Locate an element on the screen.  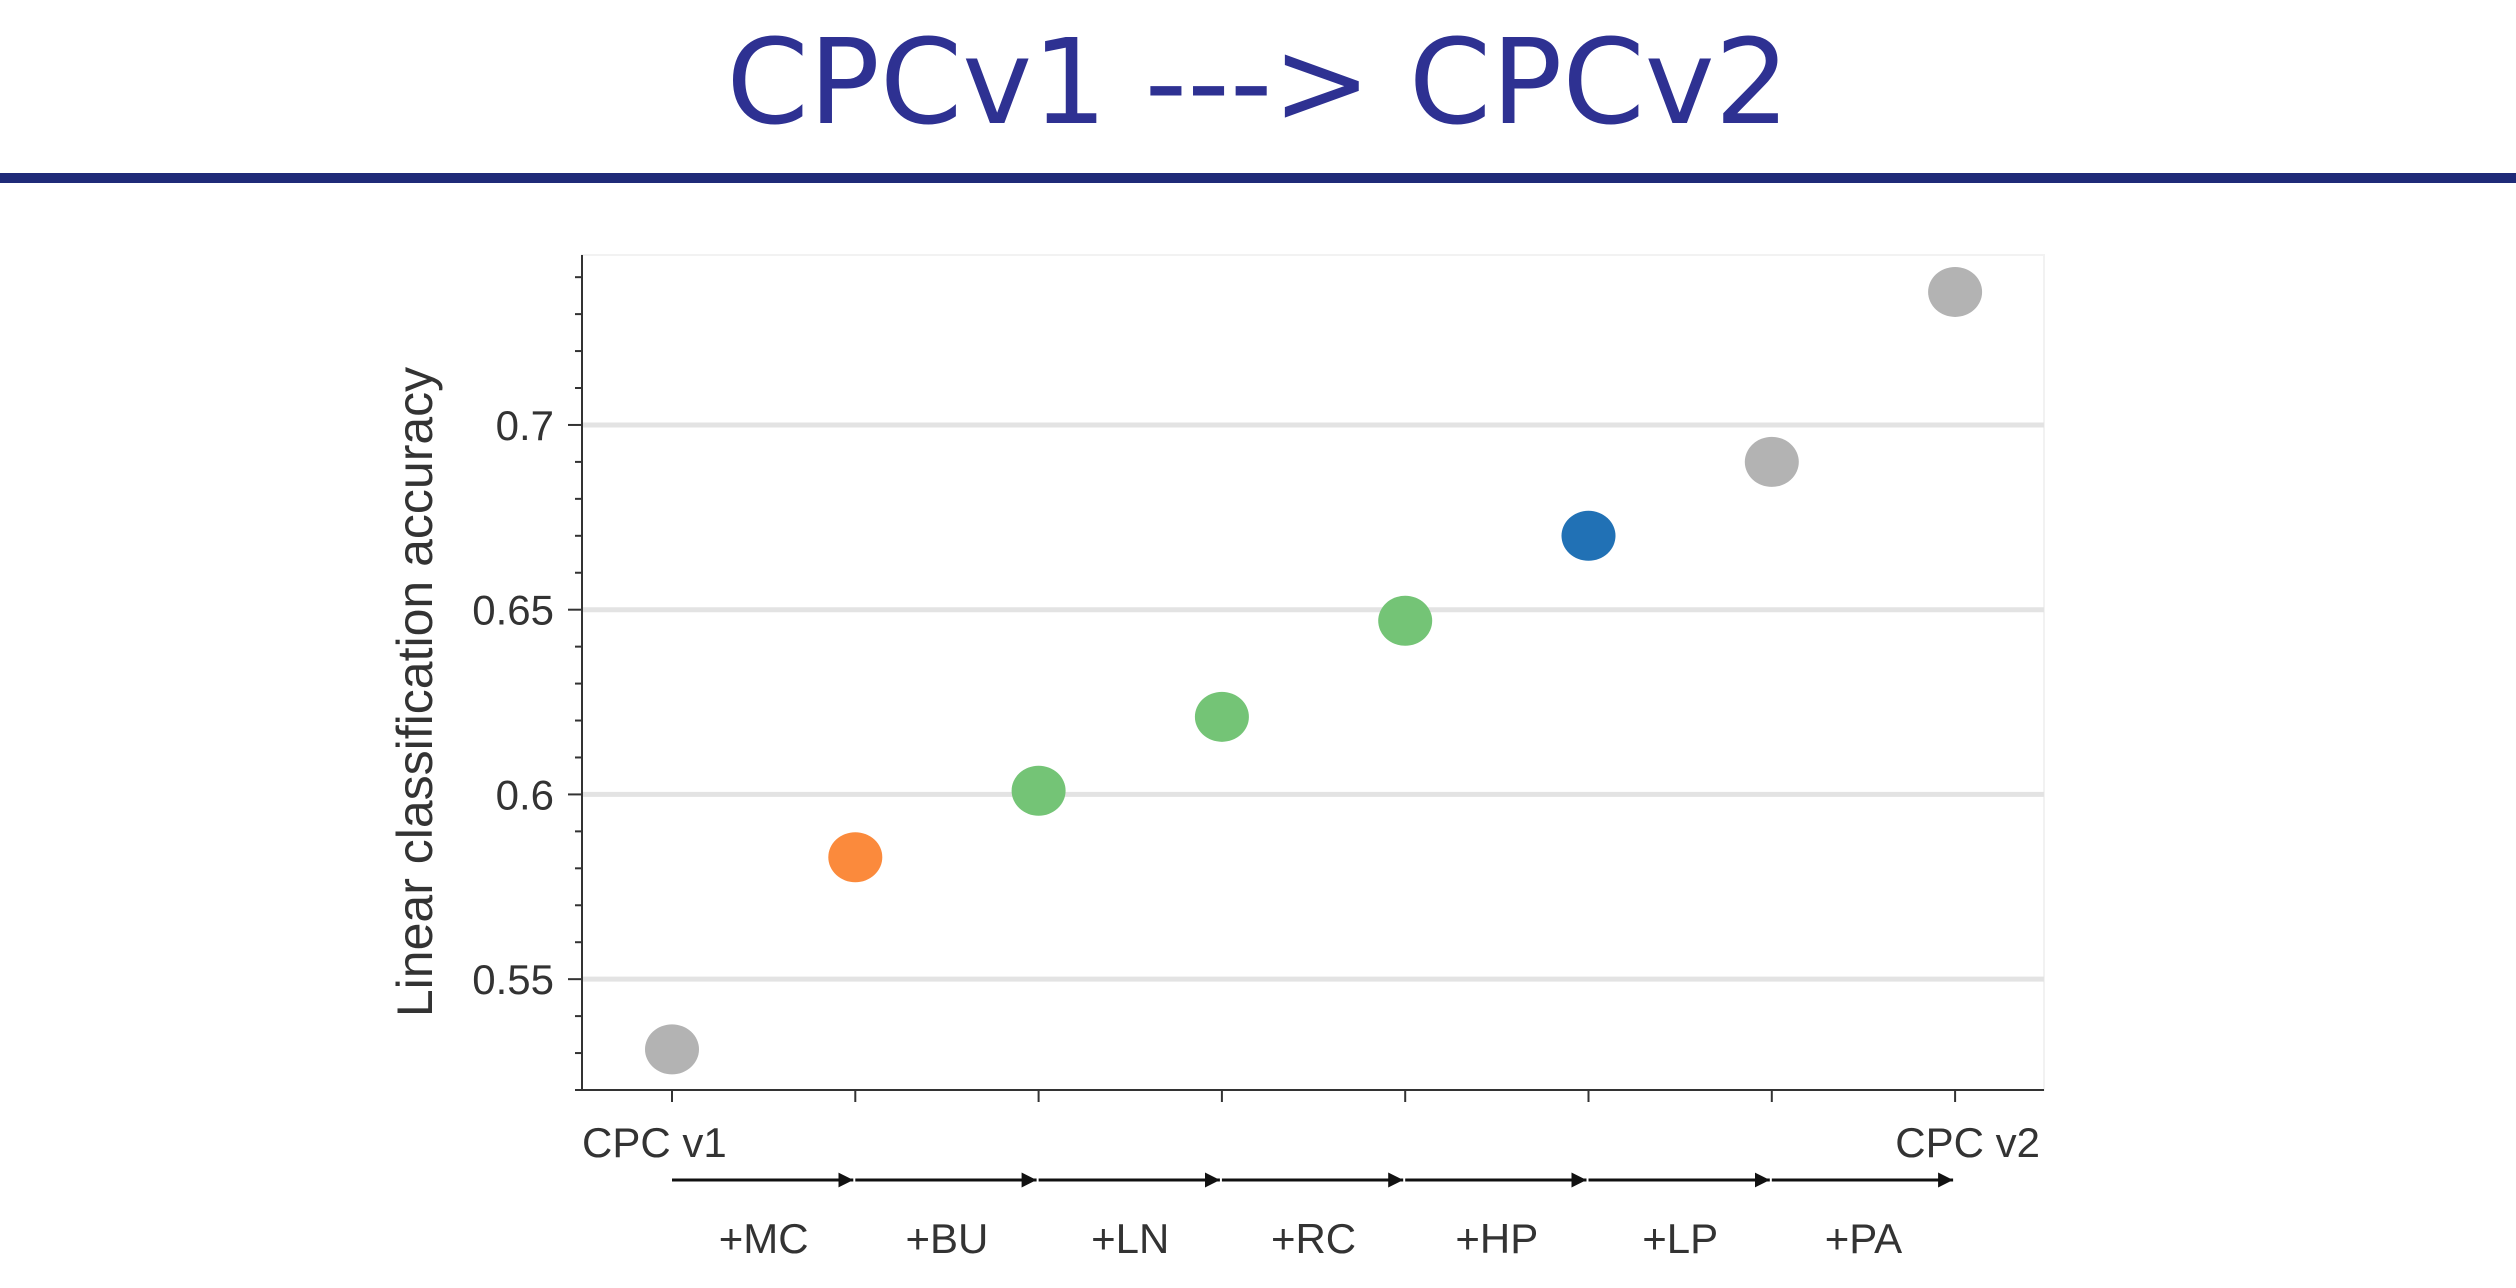
y-axis-label: Linear classification accuracy is located at coordinates (415, 692).